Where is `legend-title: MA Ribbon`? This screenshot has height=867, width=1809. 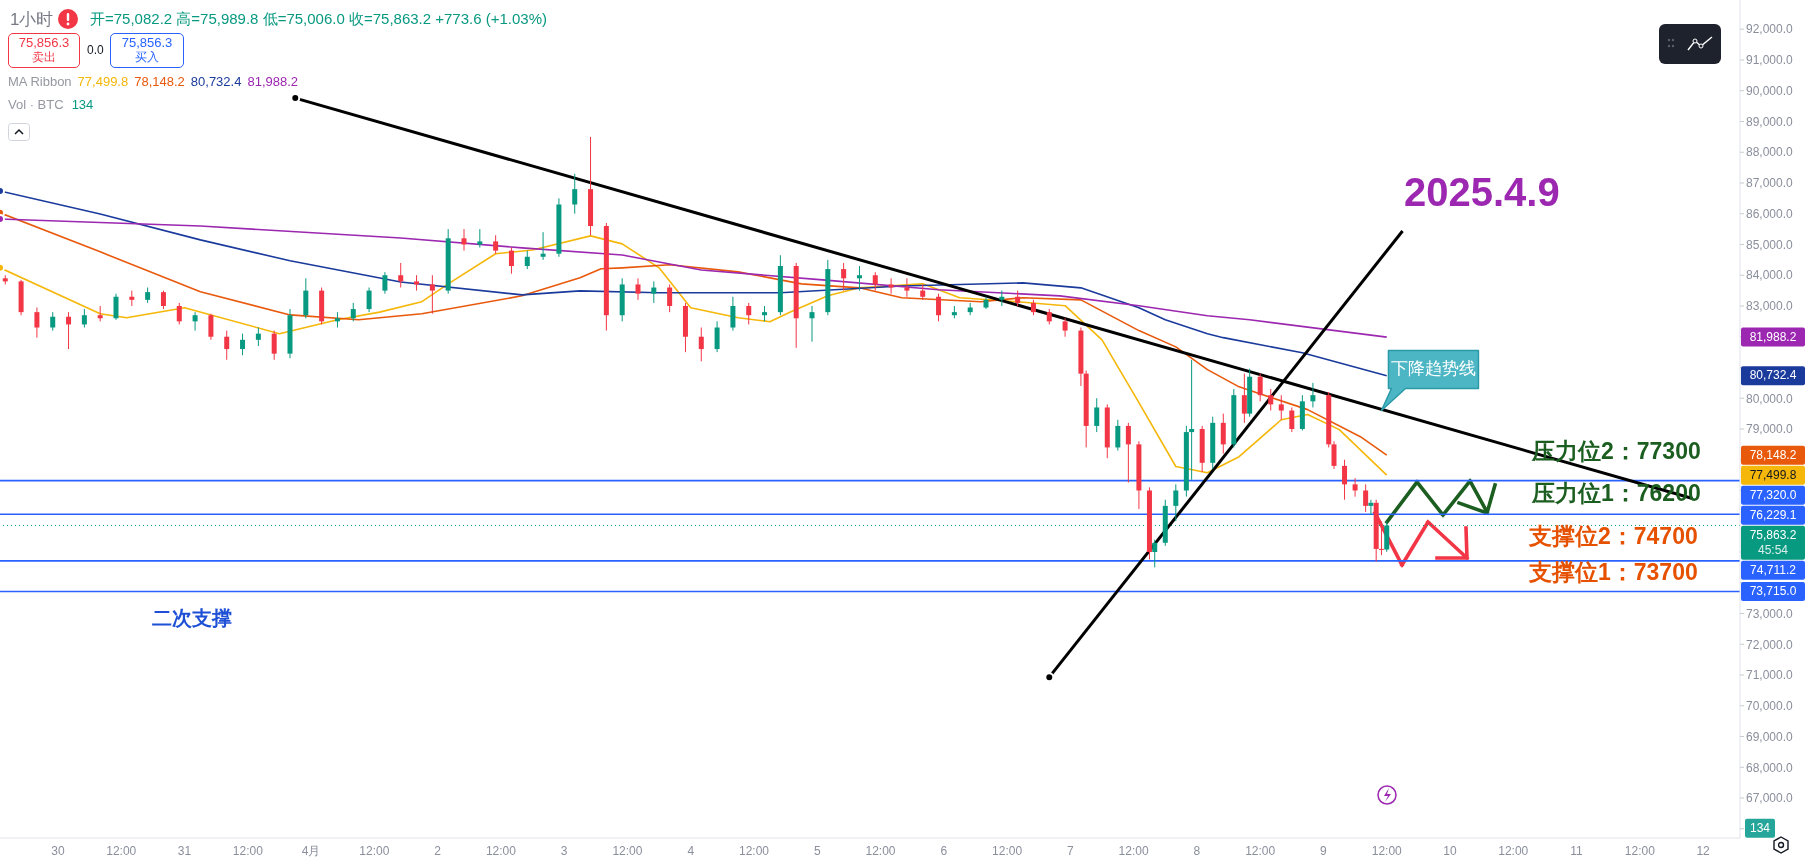 legend-title: MA Ribbon is located at coordinates (40, 81).